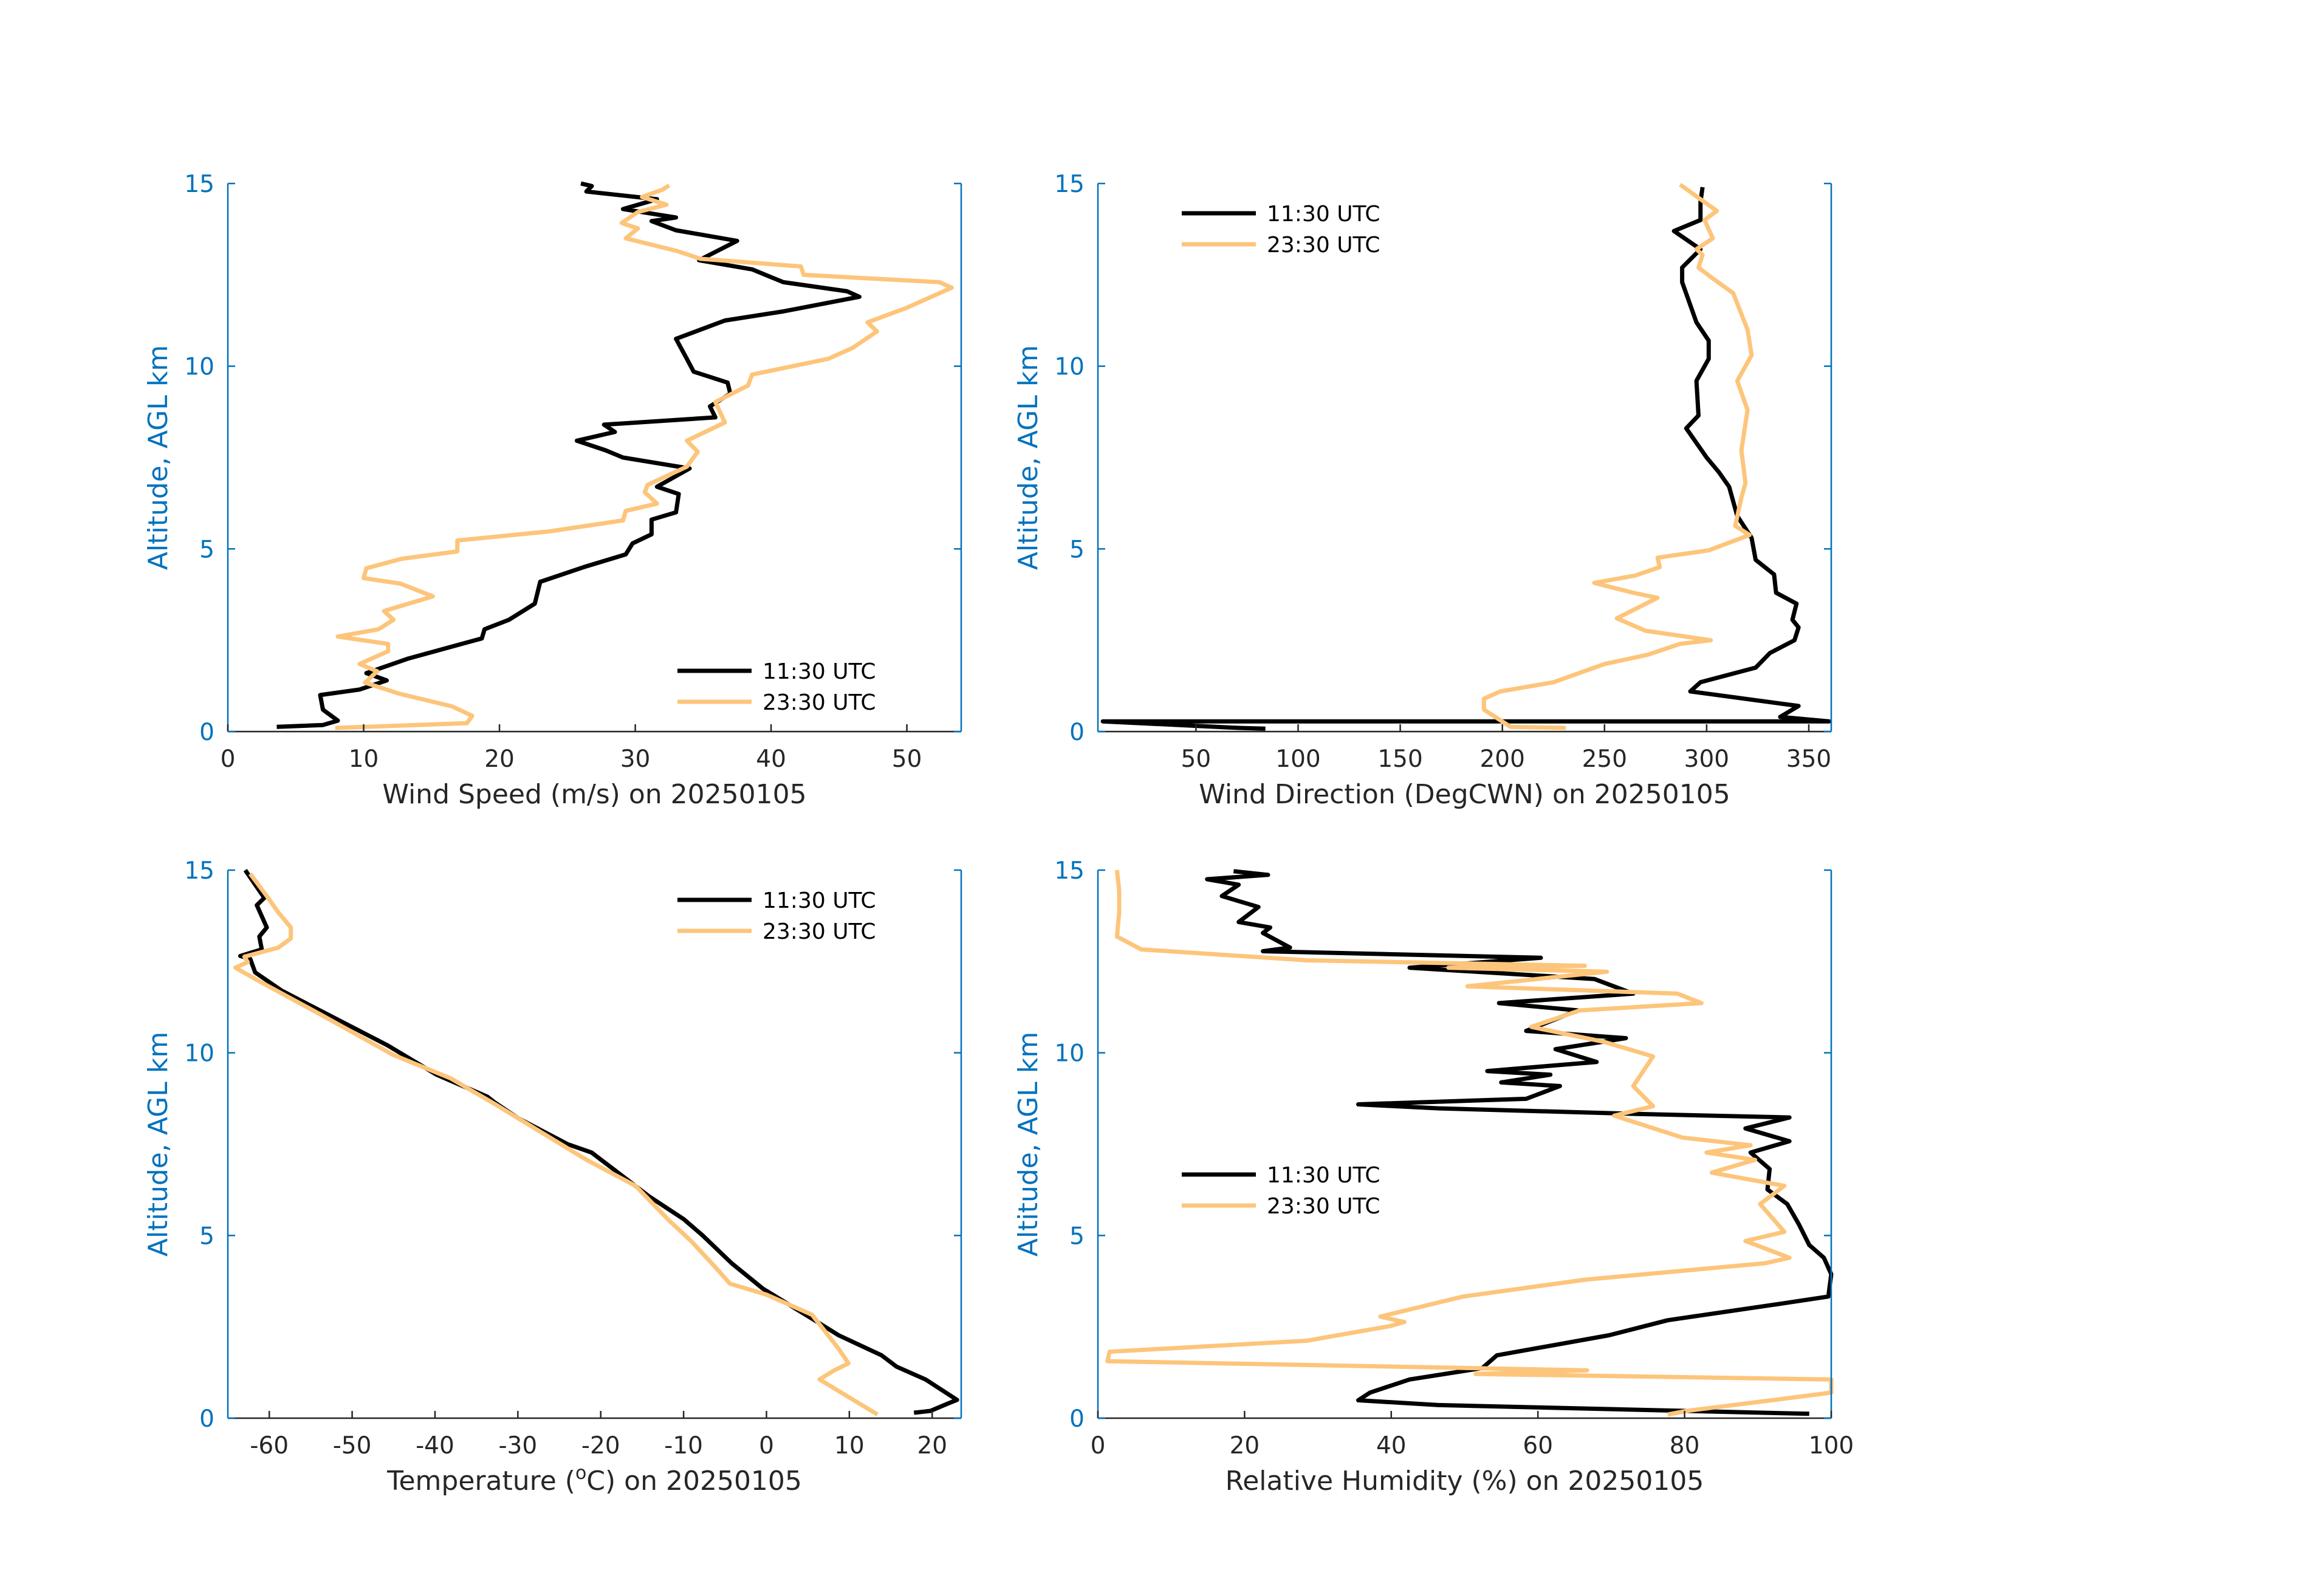 The width and height of the screenshot is (2324, 1595). I want to click on x-axis-label: Wind Direction (DegCWN) on 20250105, so click(1465, 794).